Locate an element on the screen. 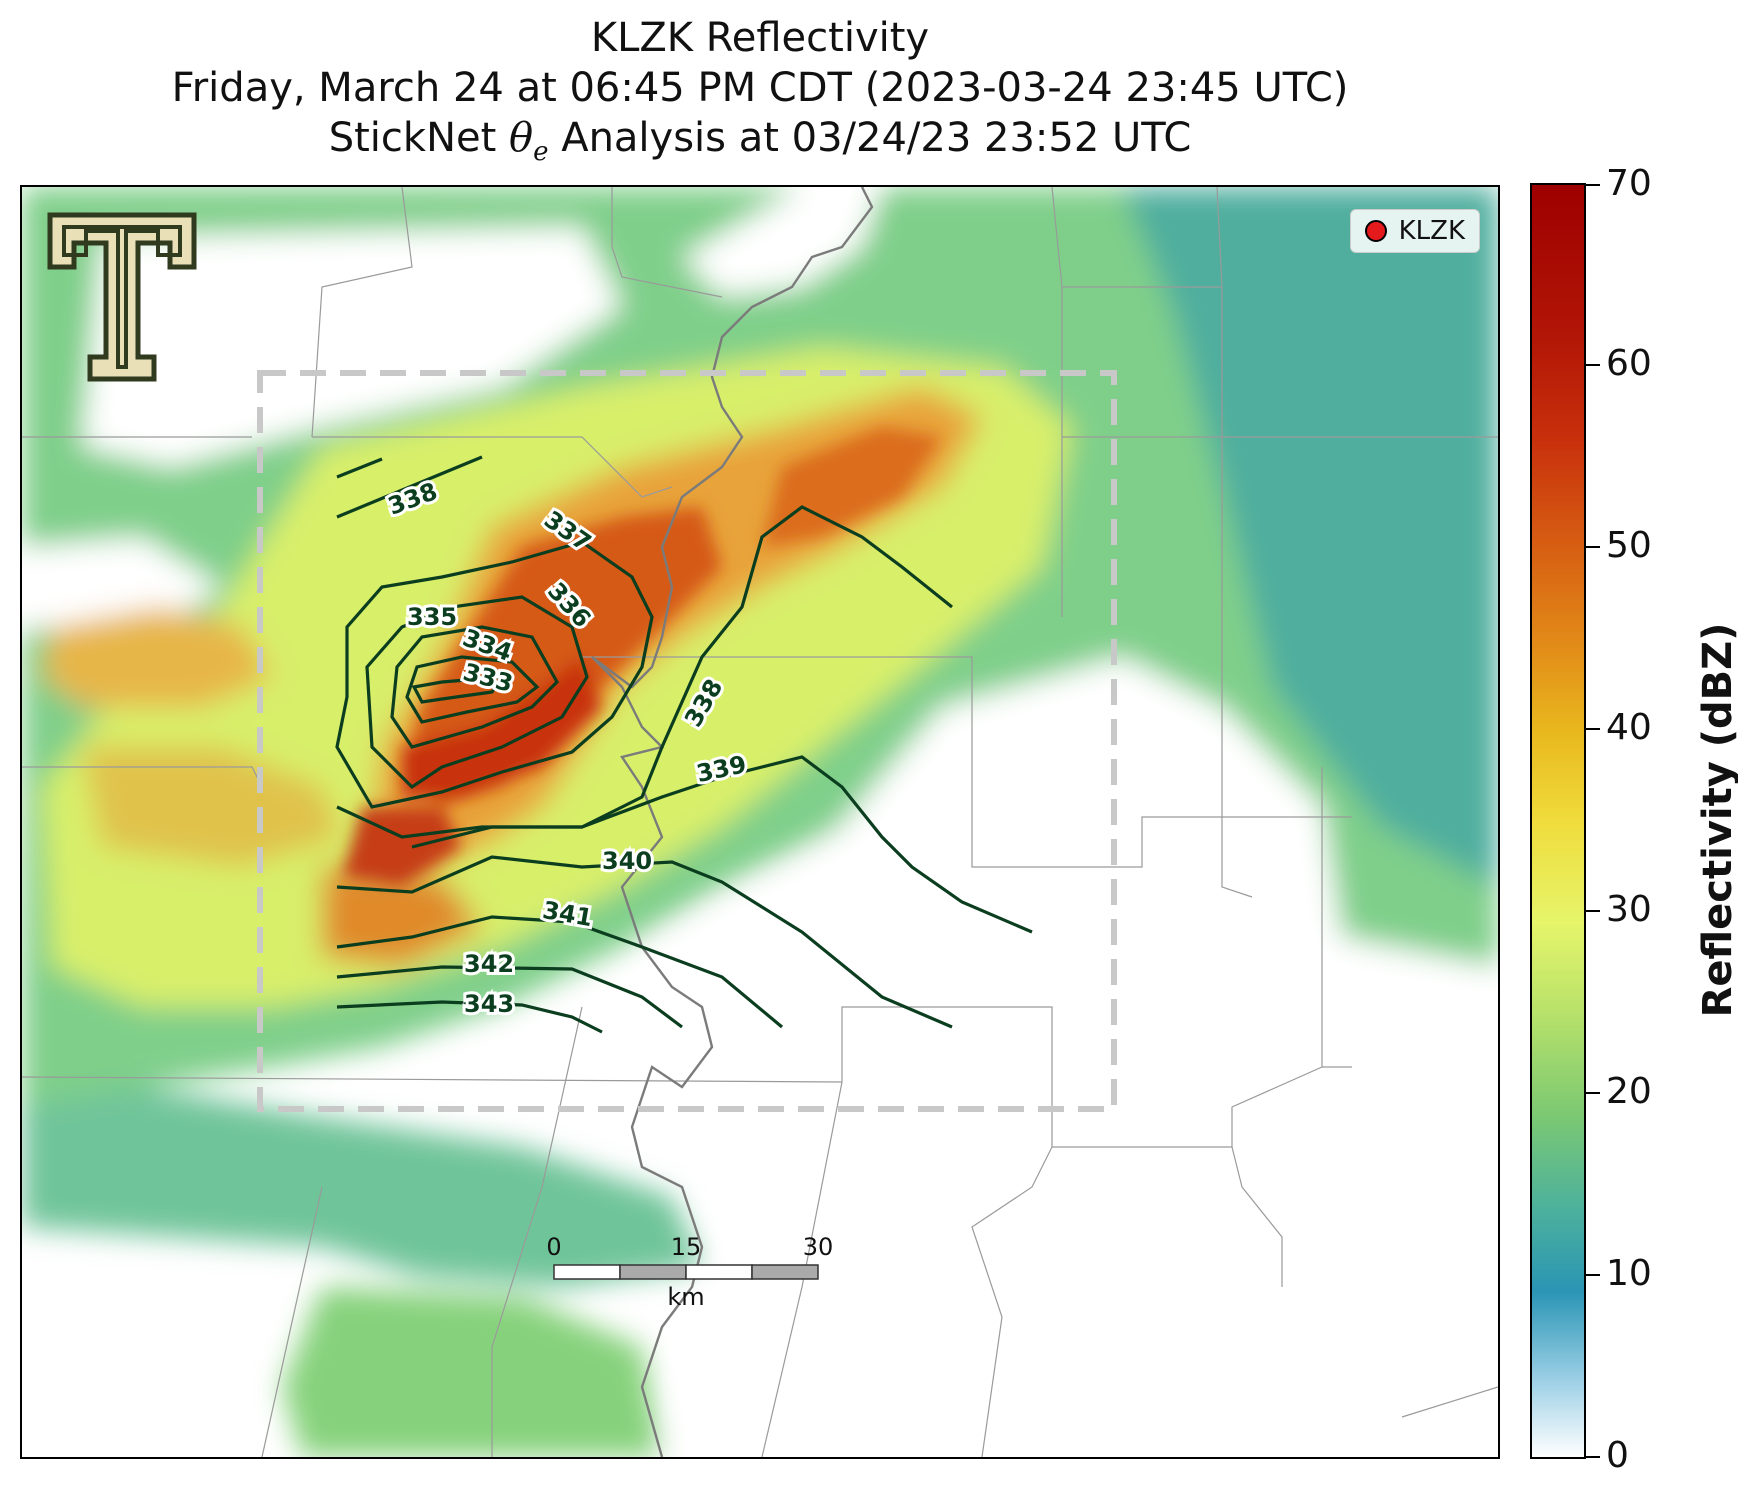  colorbar-tick-20: 20 is located at coordinates (1629, 1091).